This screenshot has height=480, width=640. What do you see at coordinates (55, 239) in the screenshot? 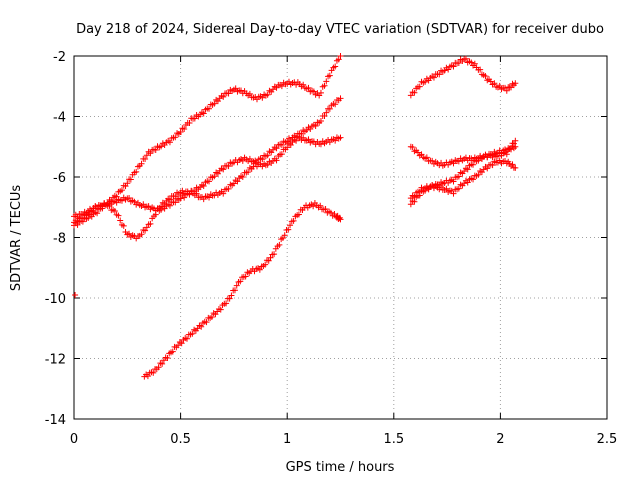
I see `y-tick-labels: -14 -12 -10 -8 -6 -4 -2` at bounding box center [55, 239].